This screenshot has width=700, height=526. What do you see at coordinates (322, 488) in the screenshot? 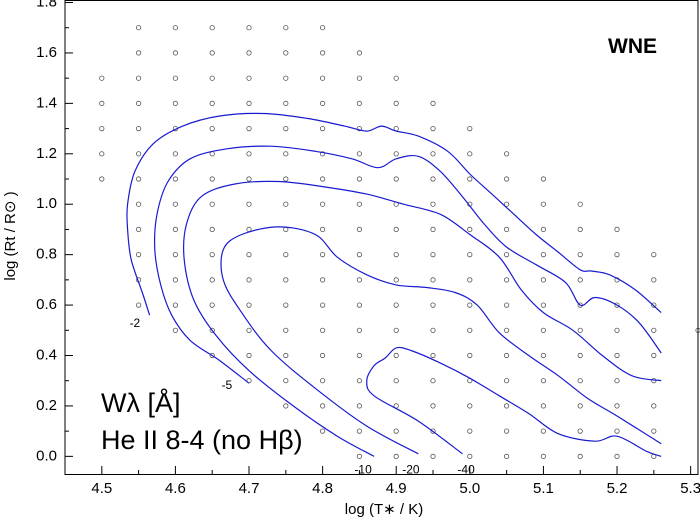
I see `x-tick-label: 4.8` at bounding box center [322, 488].